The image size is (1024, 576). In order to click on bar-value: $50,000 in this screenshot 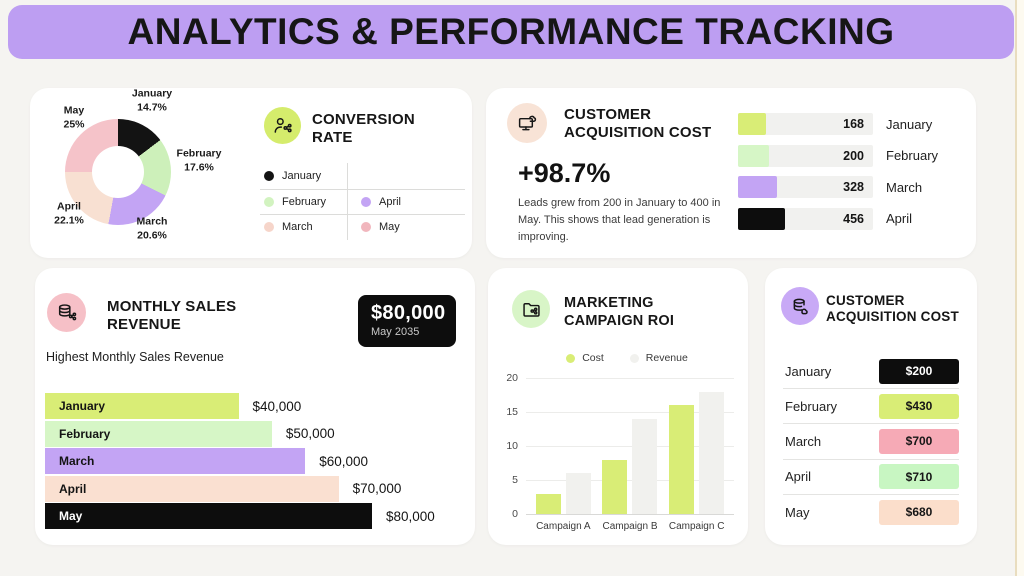, I will do `click(310, 433)`.